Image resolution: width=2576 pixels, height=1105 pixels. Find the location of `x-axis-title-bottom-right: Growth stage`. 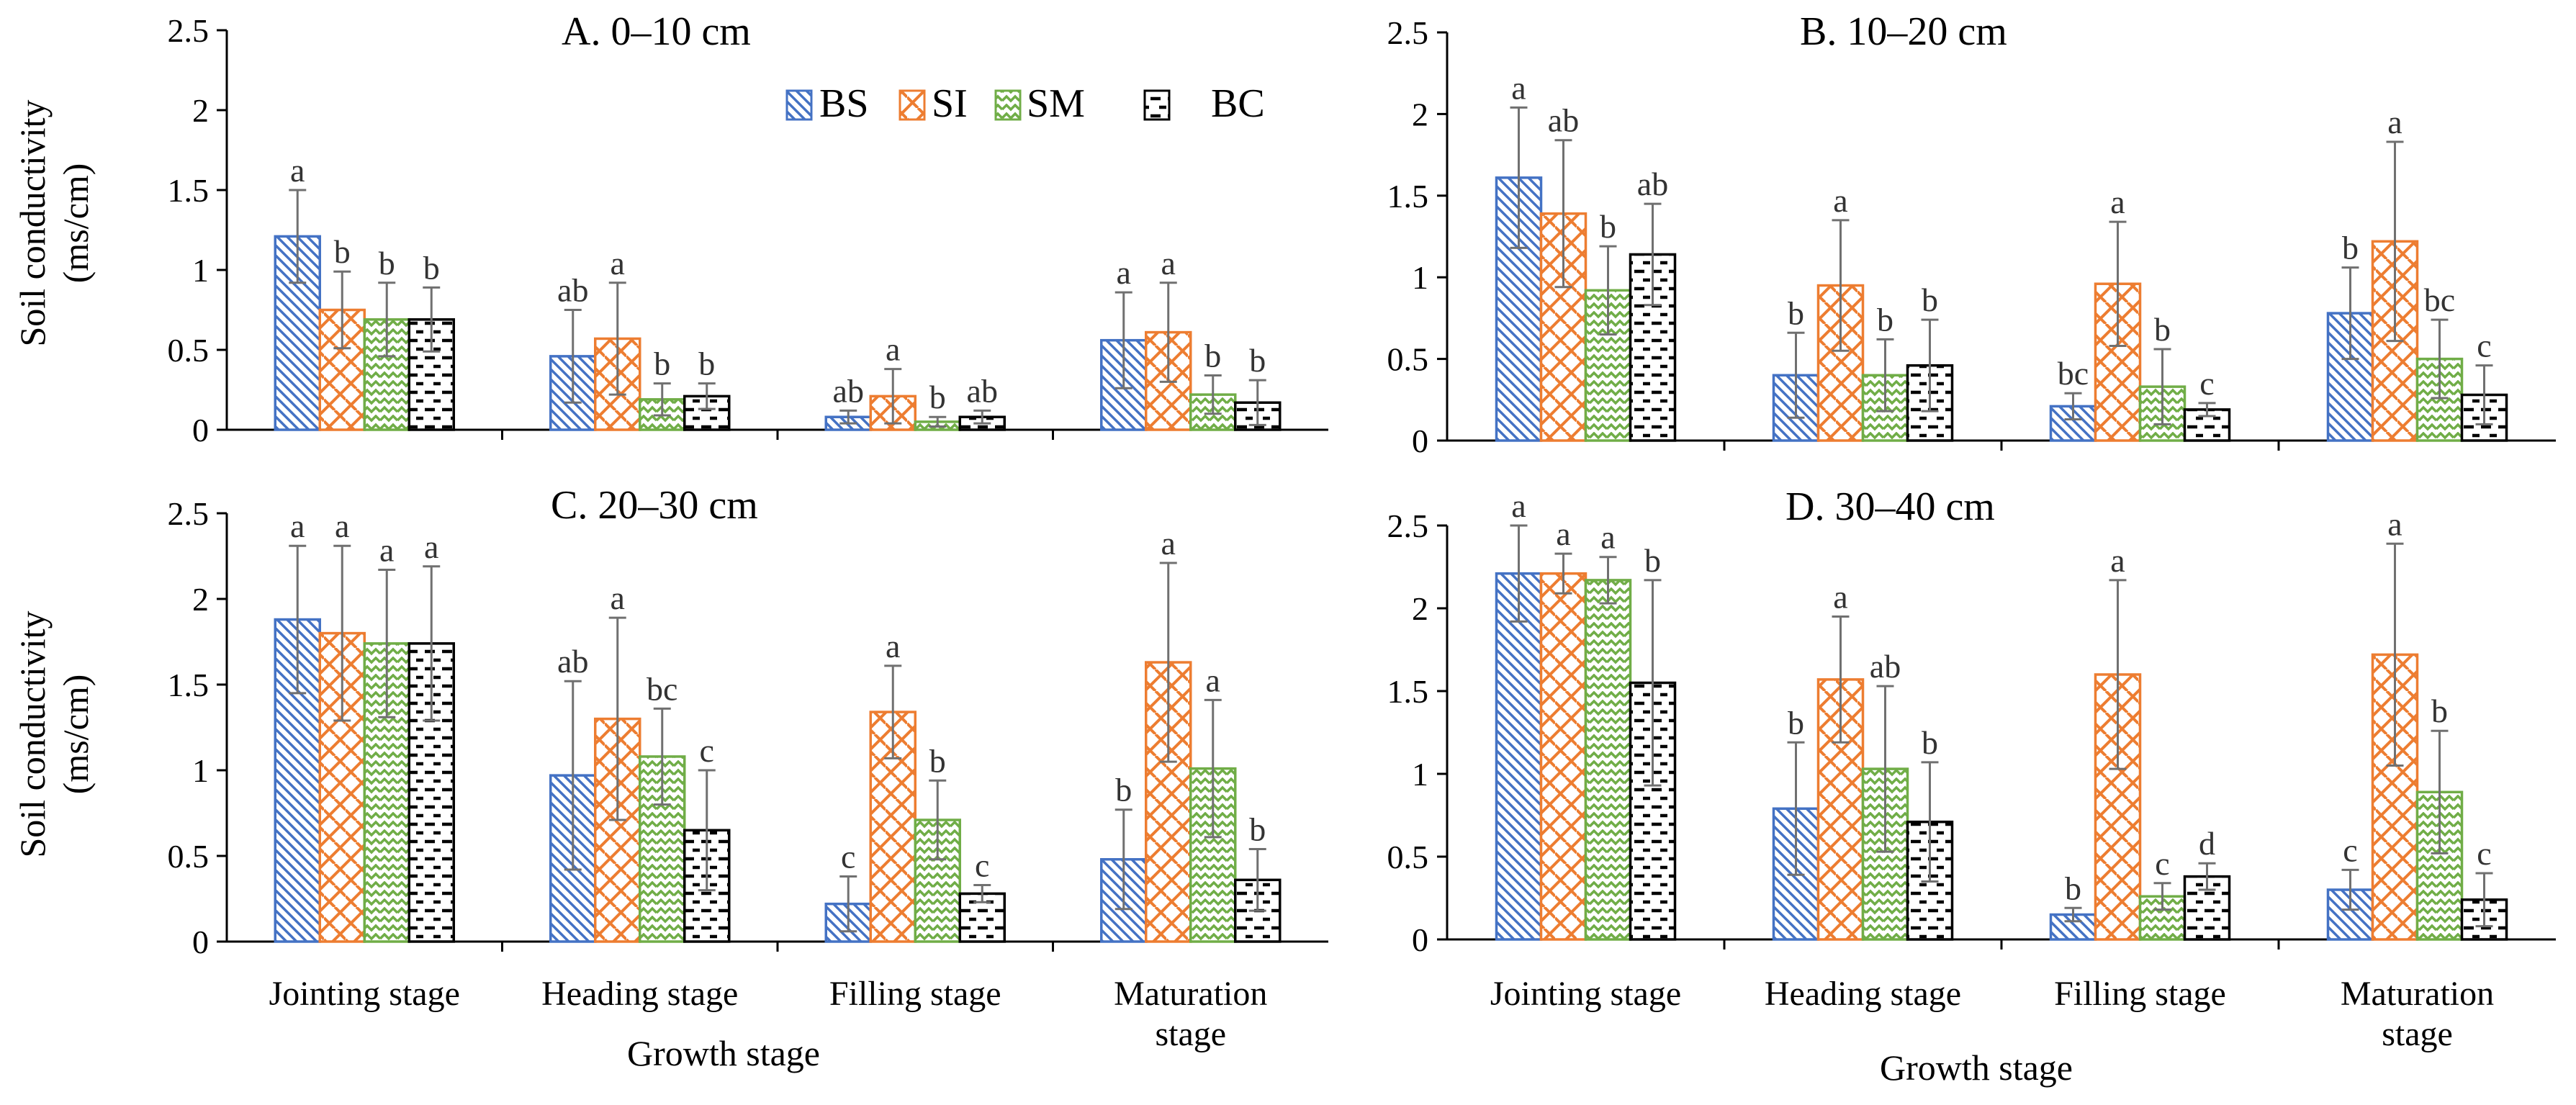

x-axis-title-bottom-right: Growth stage is located at coordinates (1976, 1067).